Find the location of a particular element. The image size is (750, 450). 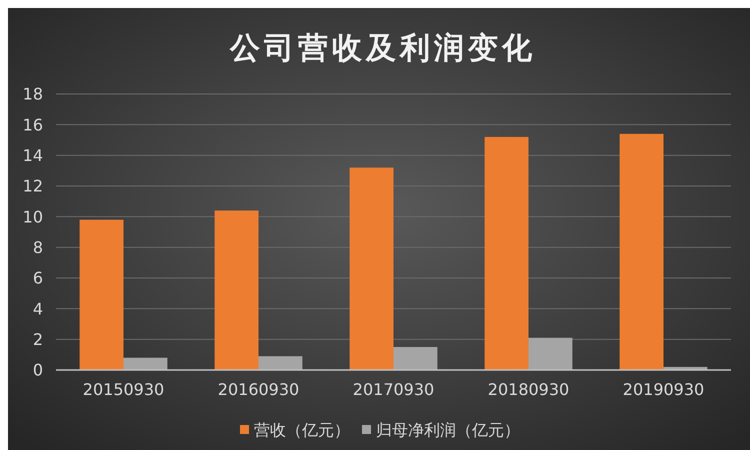

y-tick-label: 14 is located at coordinates (32, 155).